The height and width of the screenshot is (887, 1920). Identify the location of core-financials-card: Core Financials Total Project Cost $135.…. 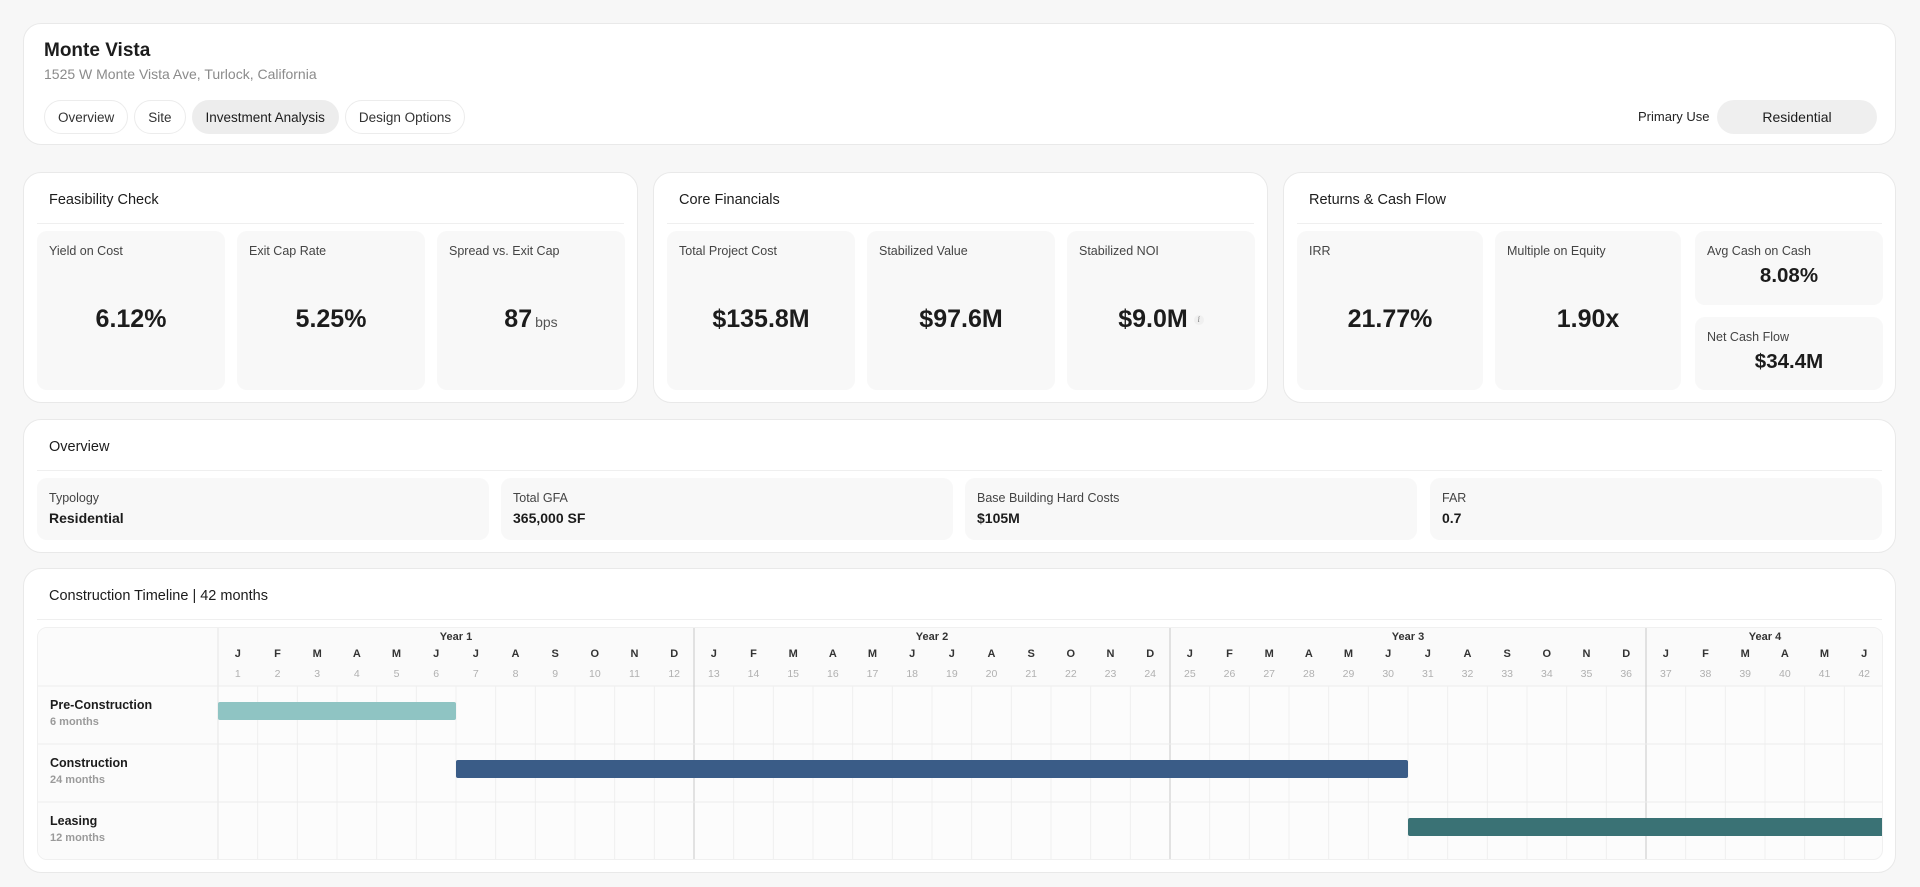
(960, 287).